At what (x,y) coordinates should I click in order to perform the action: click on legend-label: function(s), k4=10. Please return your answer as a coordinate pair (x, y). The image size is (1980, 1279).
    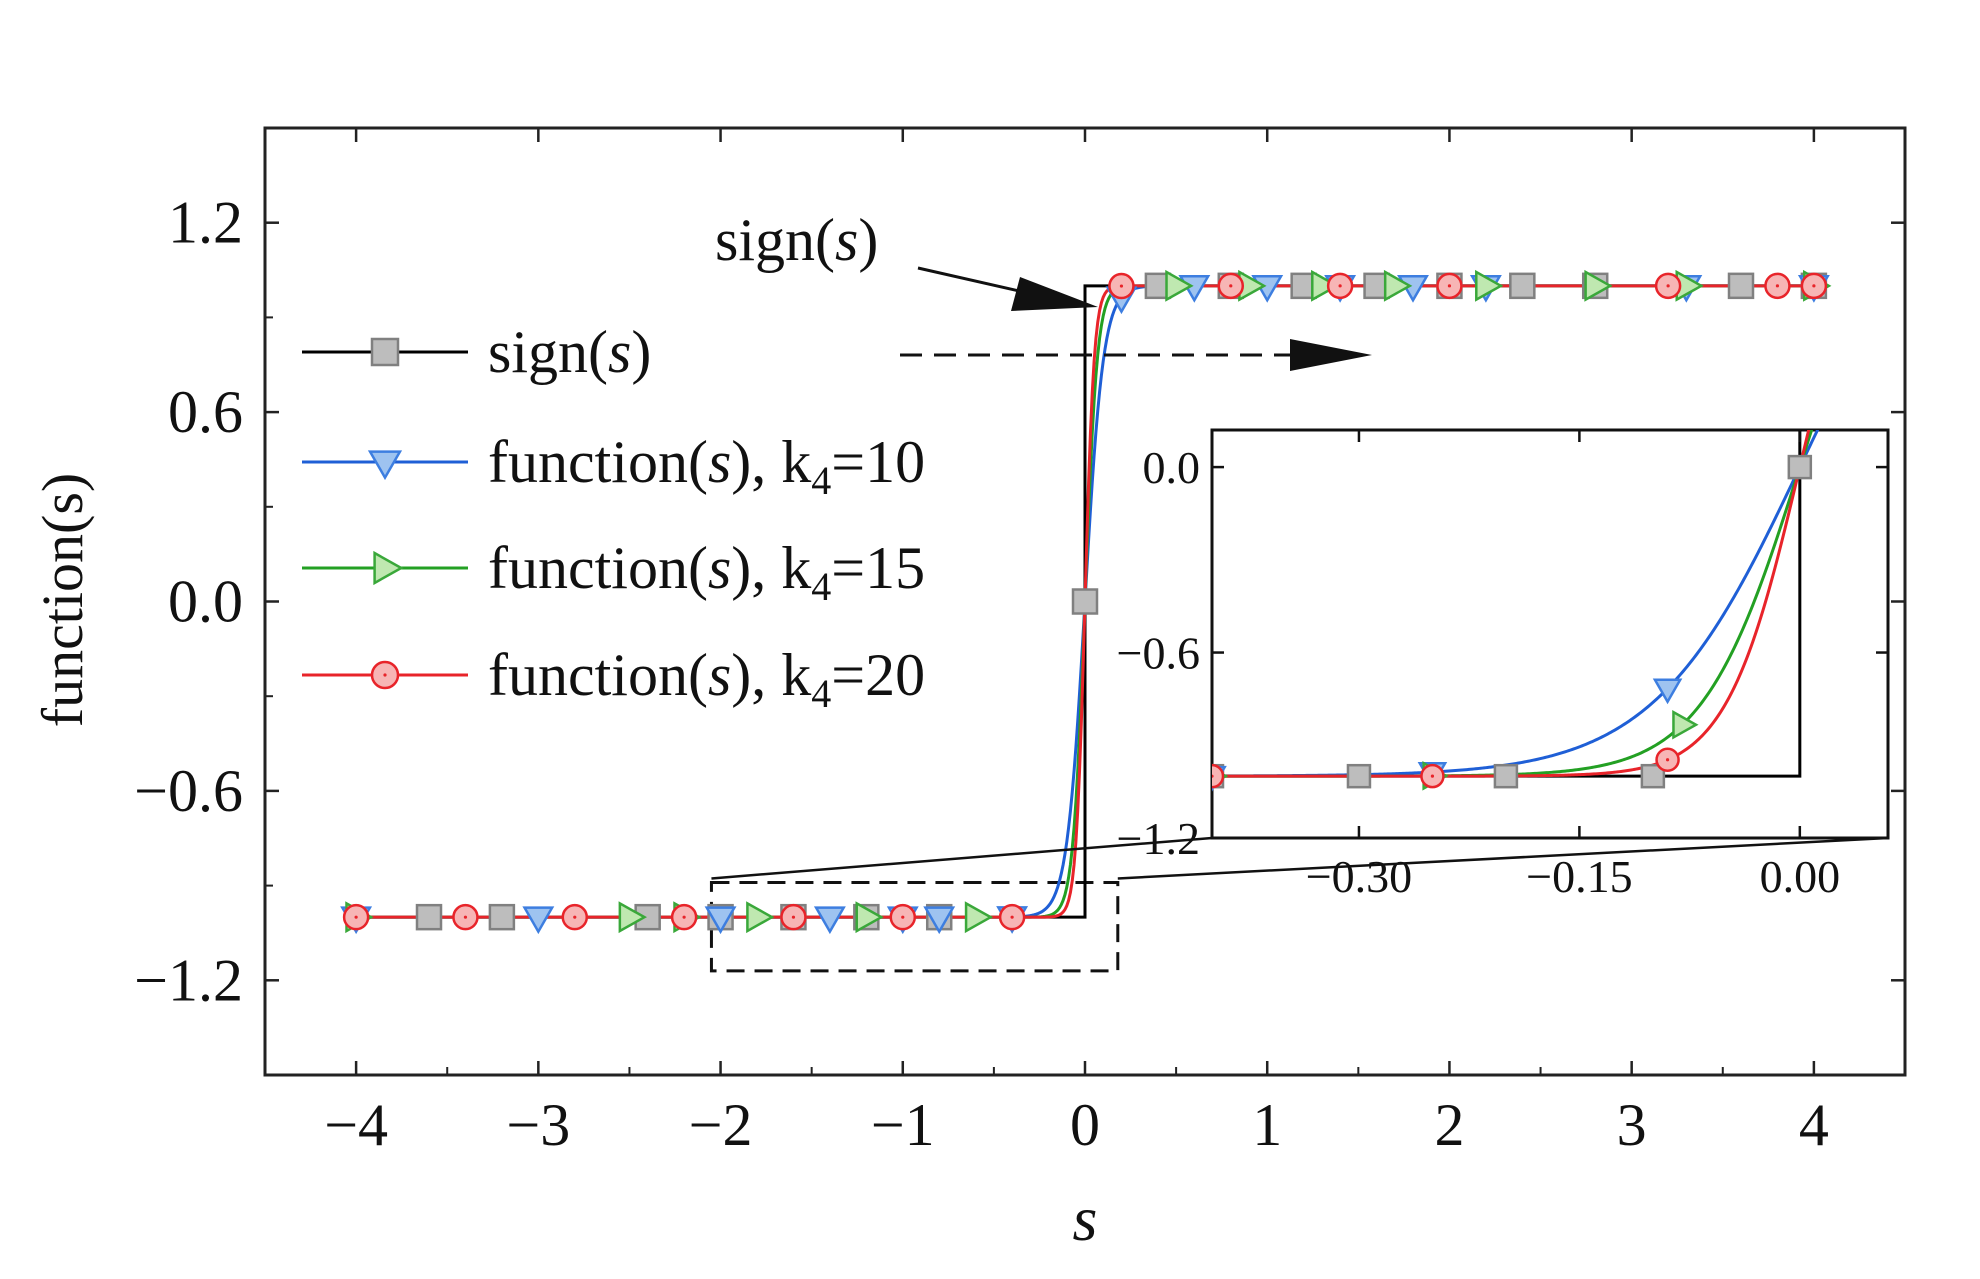
    Looking at the image, I should click on (706, 466).